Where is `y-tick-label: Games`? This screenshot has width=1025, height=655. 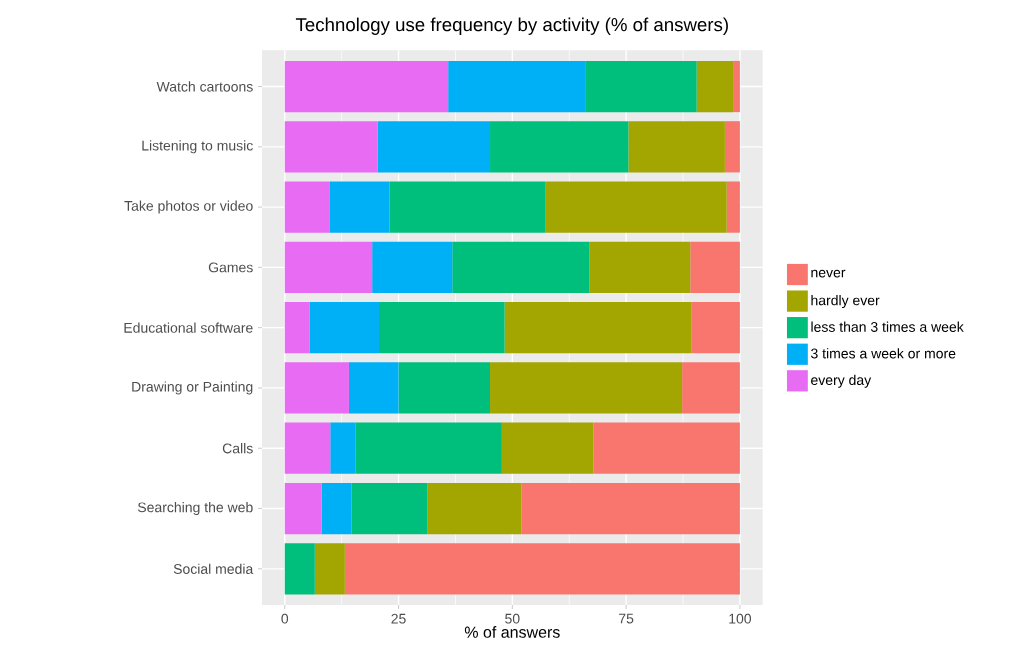
y-tick-label: Games is located at coordinates (230, 267).